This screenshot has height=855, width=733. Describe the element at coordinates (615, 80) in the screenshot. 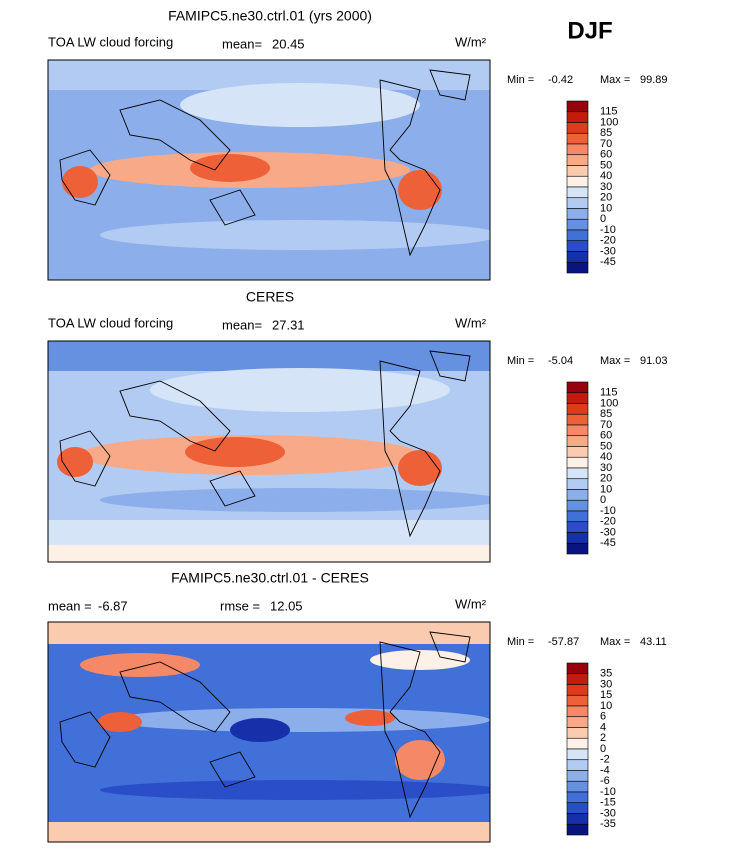

I see `max-label: Max =` at that location.